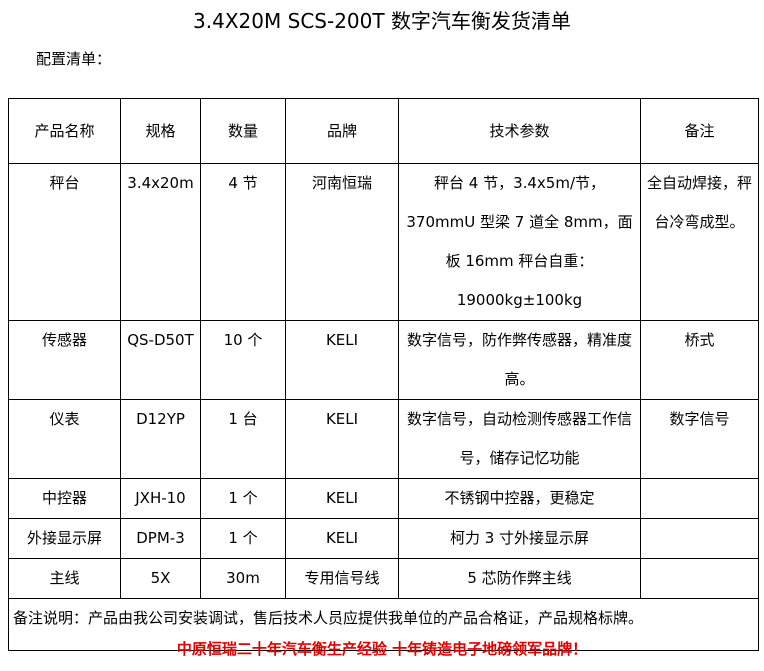 This screenshot has height=671, width=764. What do you see at coordinates (160, 242) in the screenshot?
I see `table-cell: 3.4x20m` at bounding box center [160, 242].